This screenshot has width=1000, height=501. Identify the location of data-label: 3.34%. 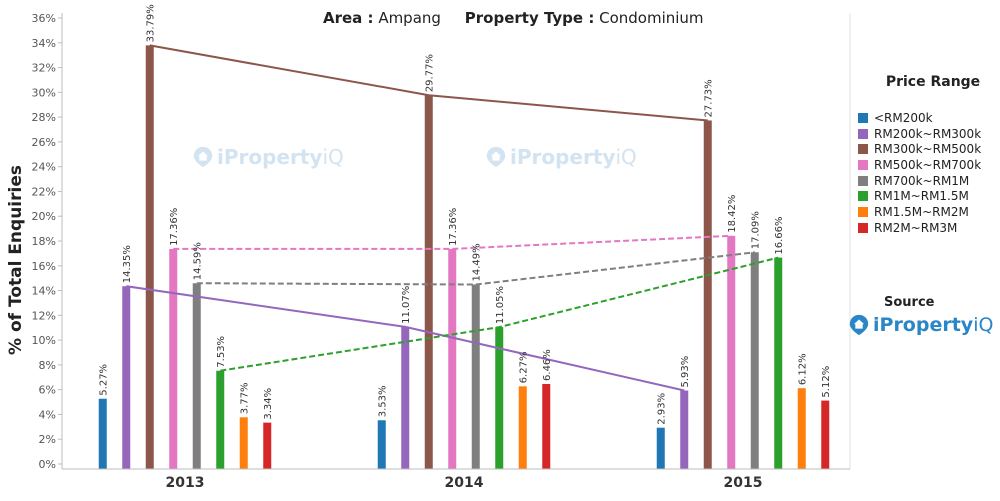
(268, 404).